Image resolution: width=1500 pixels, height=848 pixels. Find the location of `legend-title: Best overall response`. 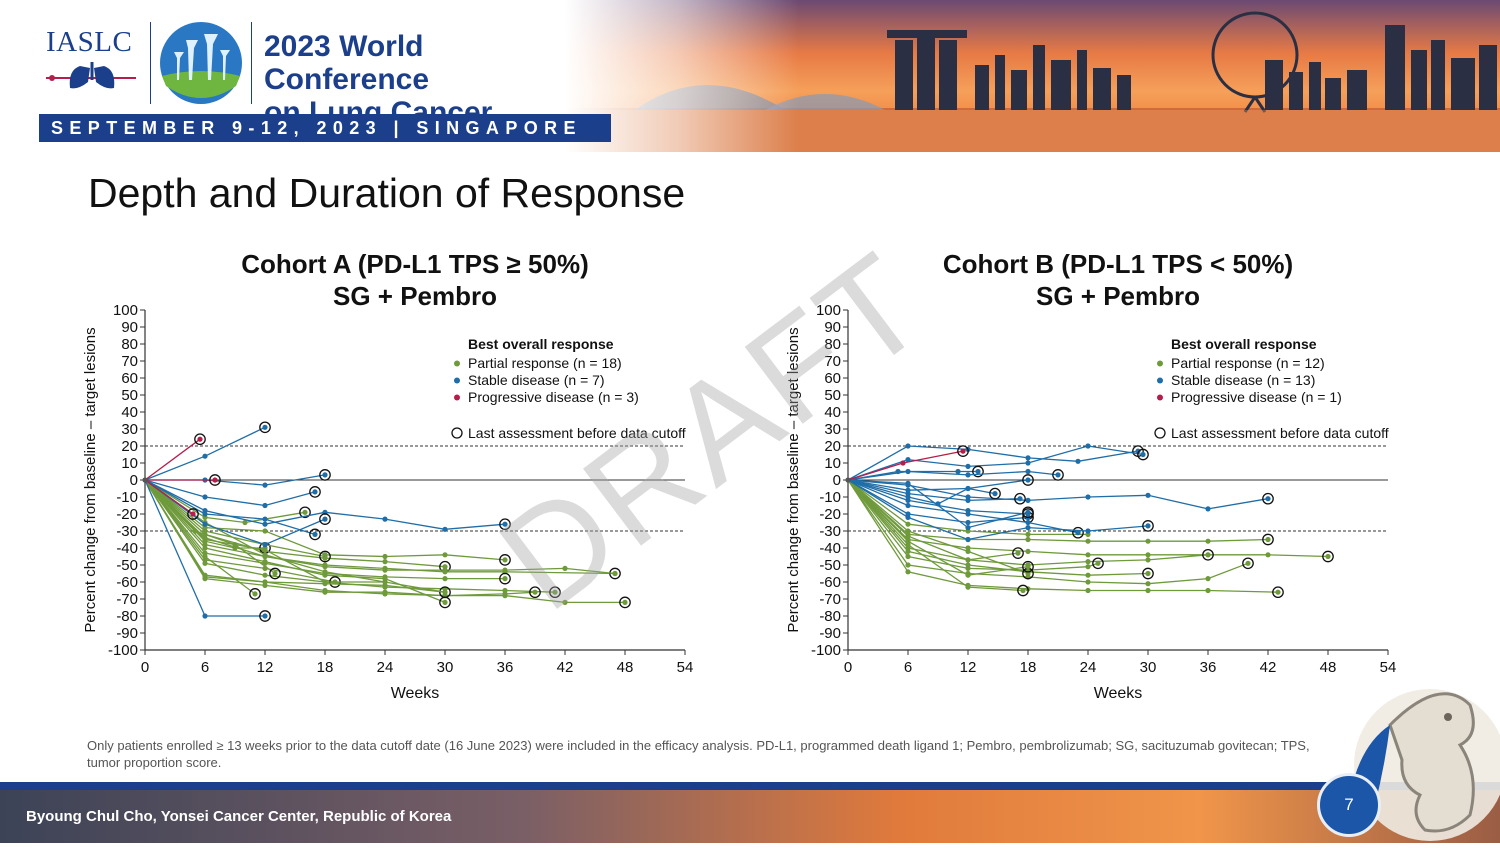

legend-title: Best overall response is located at coordinates (1244, 344).